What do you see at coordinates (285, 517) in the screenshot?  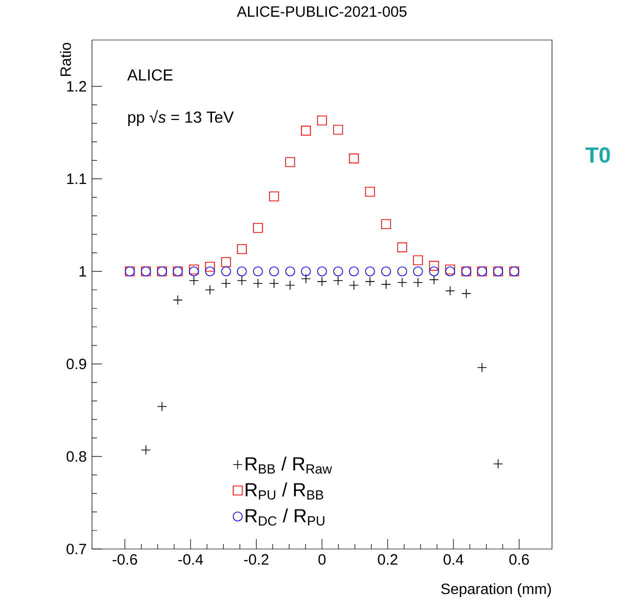 I see `legend-label: R$_{DC}$ / R$_{PU}$` at bounding box center [285, 517].